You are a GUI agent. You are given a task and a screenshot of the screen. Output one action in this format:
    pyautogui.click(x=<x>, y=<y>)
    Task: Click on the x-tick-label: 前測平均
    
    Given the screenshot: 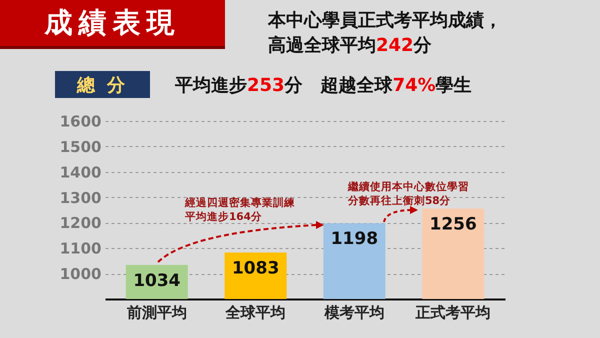 What is the action you would take?
    pyautogui.click(x=156, y=313)
    